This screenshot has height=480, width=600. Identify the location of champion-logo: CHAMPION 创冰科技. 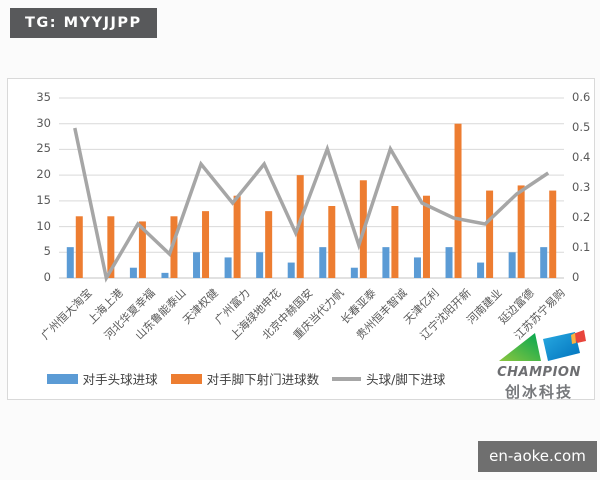
(539, 364).